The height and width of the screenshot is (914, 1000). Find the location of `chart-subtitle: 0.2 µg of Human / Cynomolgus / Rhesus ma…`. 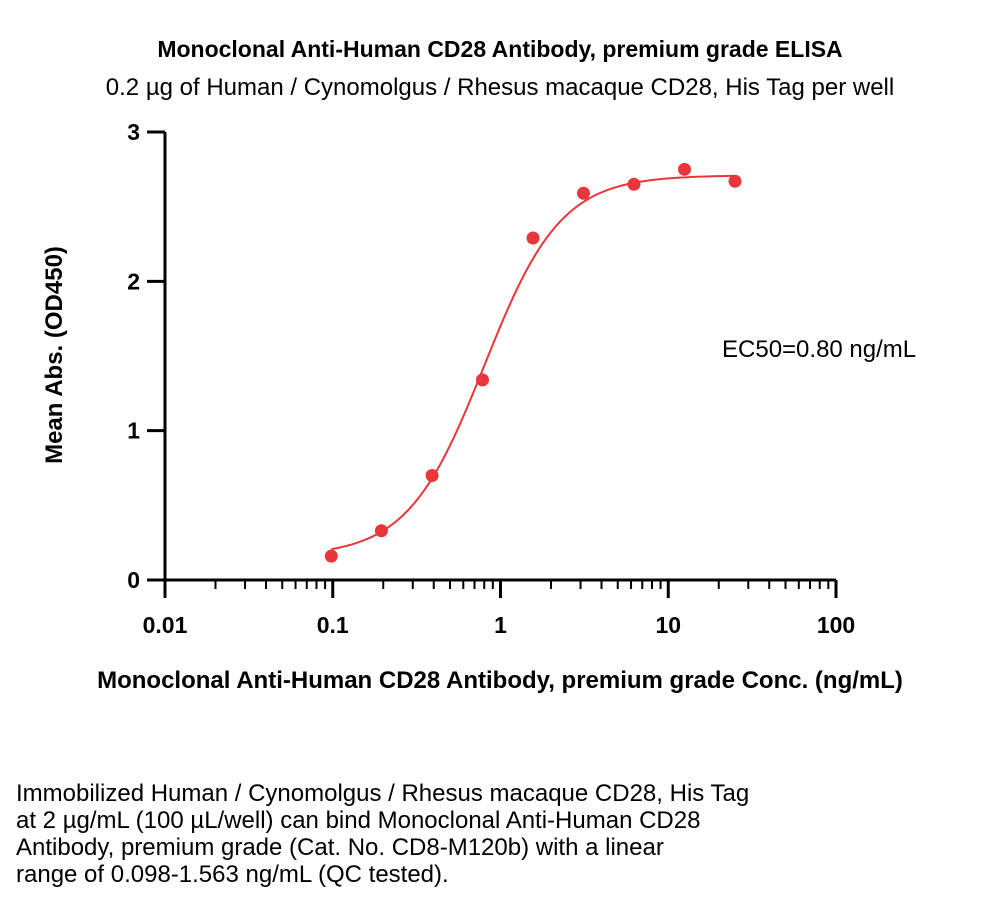

chart-subtitle: 0.2 µg of Human / Cynomolgus / Rhesus ma… is located at coordinates (500, 87).